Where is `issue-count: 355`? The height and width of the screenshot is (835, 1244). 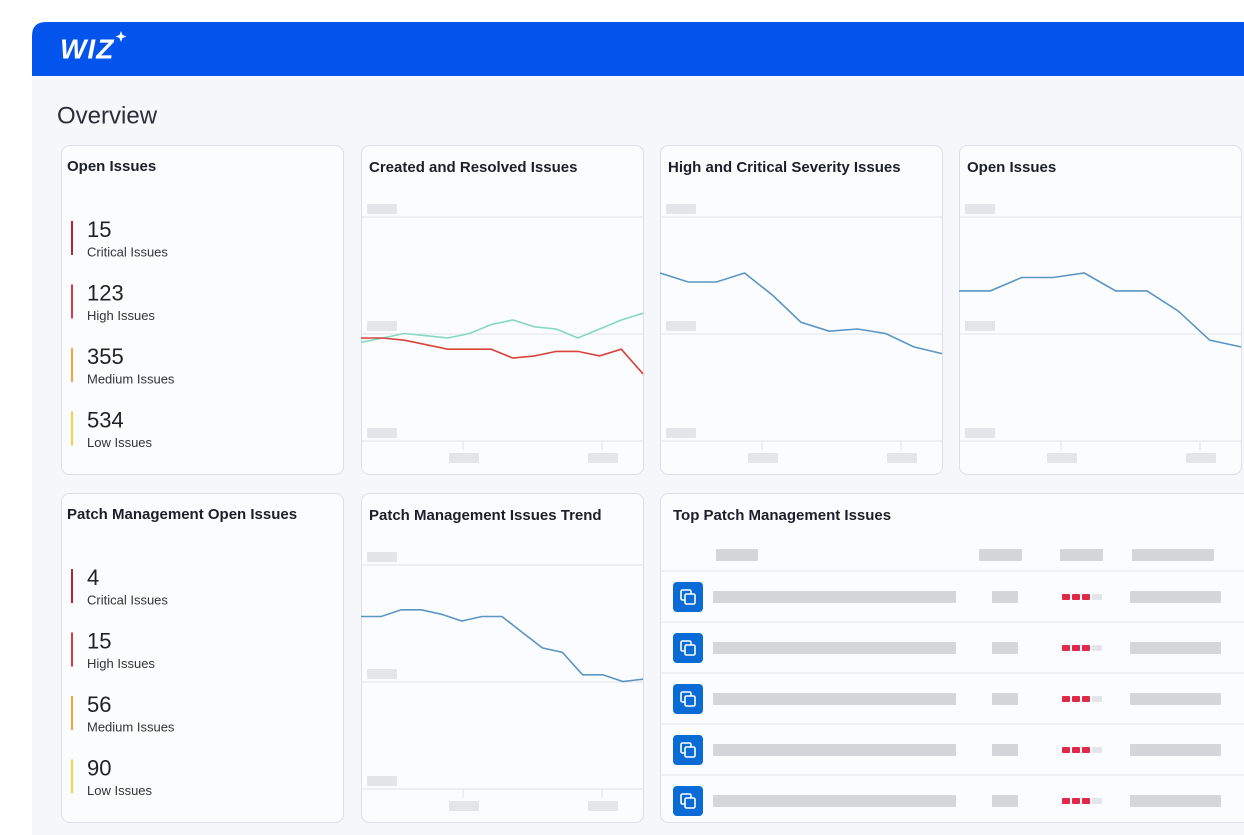
issue-count: 355 is located at coordinates (105, 356).